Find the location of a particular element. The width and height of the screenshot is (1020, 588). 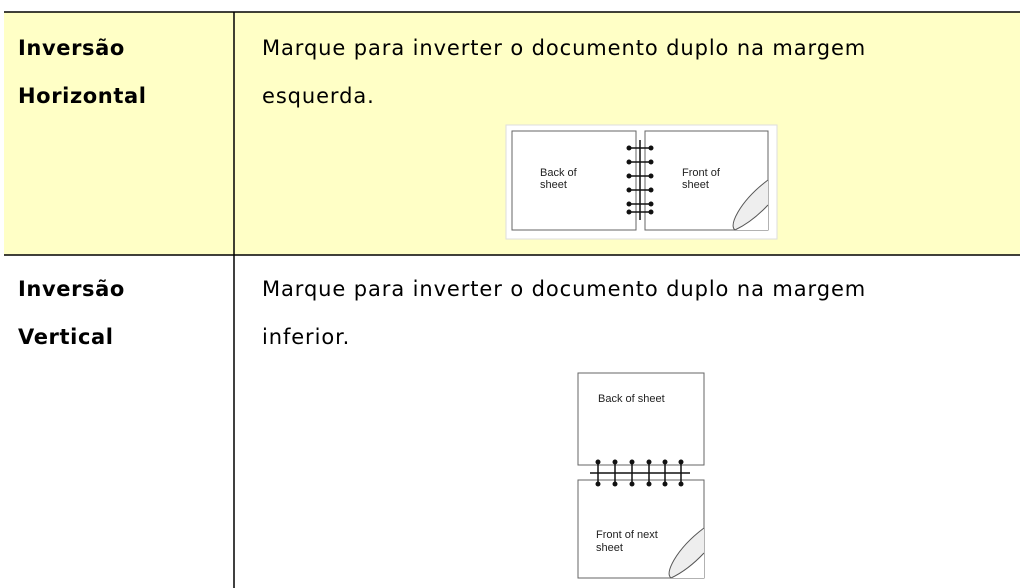

description: inferior. is located at coordinates (306, 337).